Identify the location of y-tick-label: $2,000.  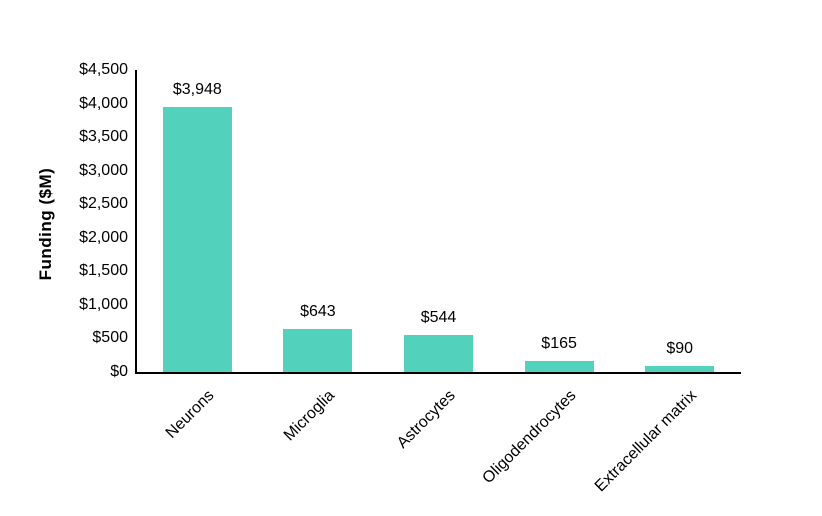
(103, 237).